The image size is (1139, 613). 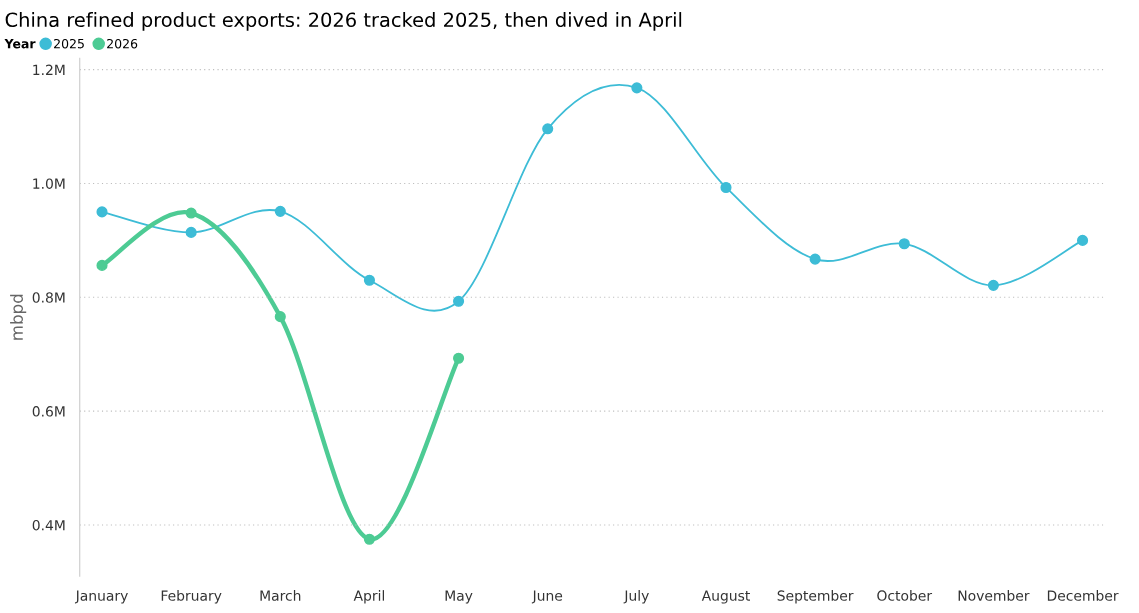 I want to click on chart-title: China refined product exports: 2026 tracked 2025, then dived in April, so click(x=343, y=21).